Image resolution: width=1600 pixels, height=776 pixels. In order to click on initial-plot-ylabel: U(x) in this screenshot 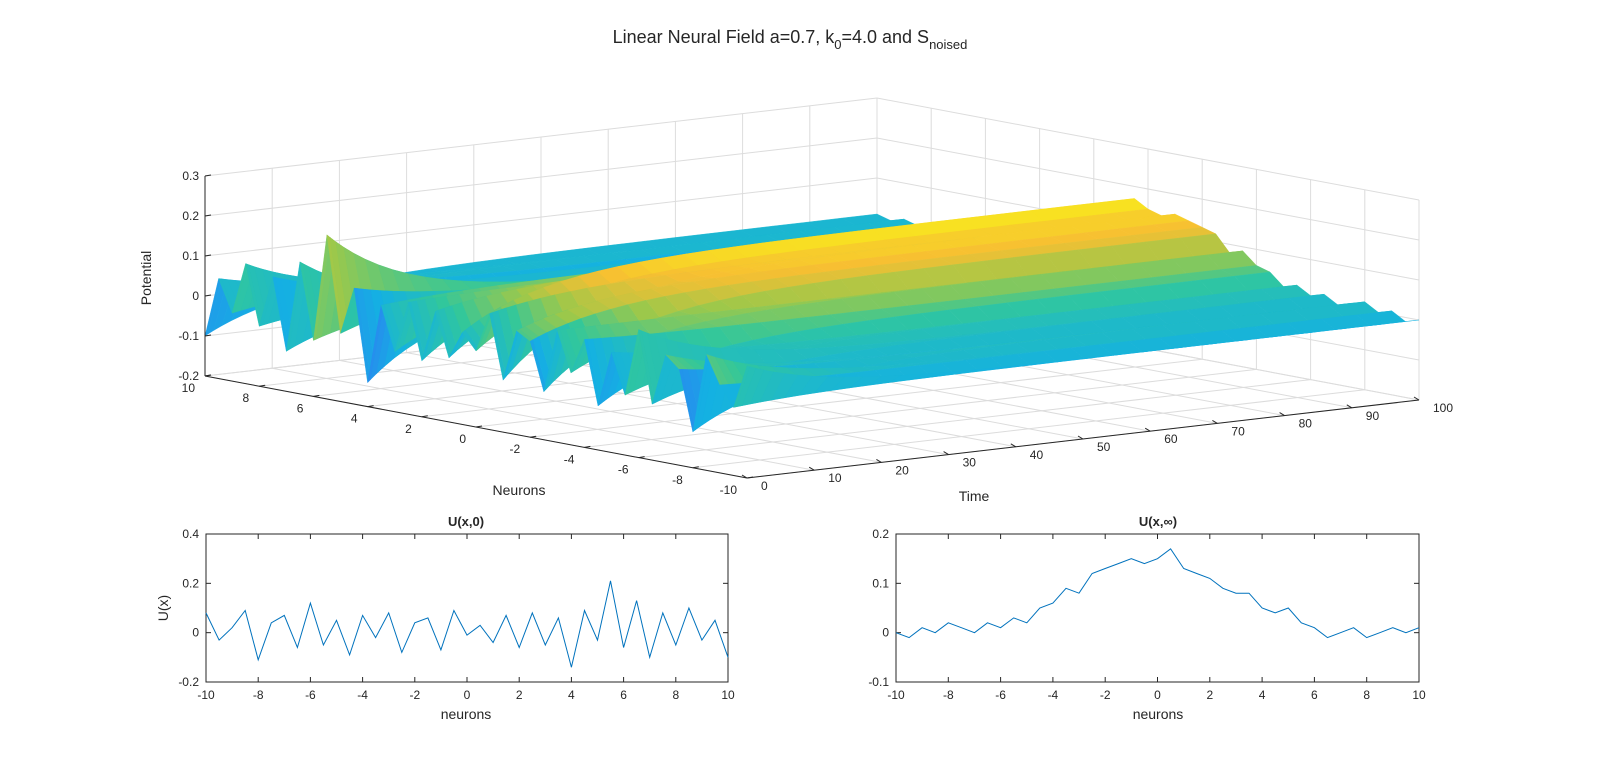, I will do `click(163, 608)`.